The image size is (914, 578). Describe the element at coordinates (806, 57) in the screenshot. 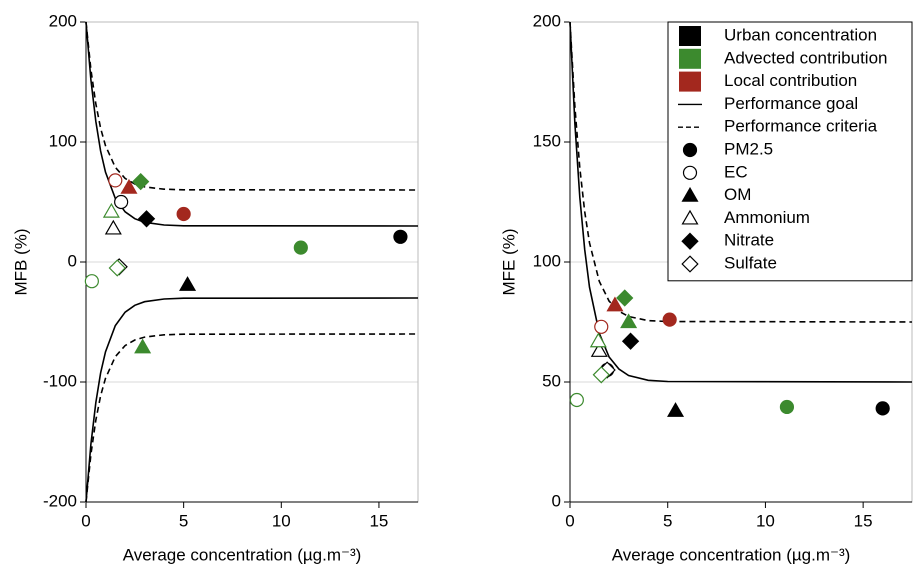

I see `legend-label: Advected contribution` at that location.